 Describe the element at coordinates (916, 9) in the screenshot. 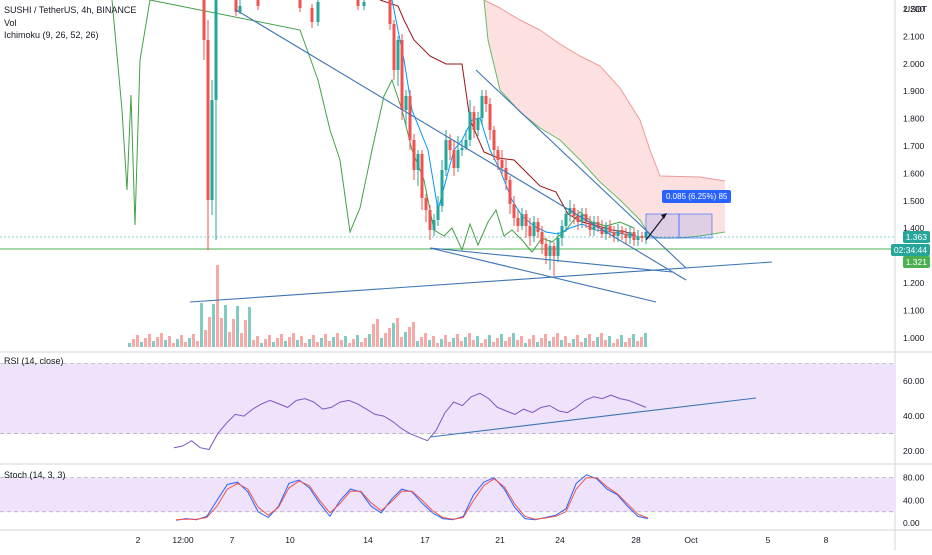

I see `currency-text: USDT` at that location.